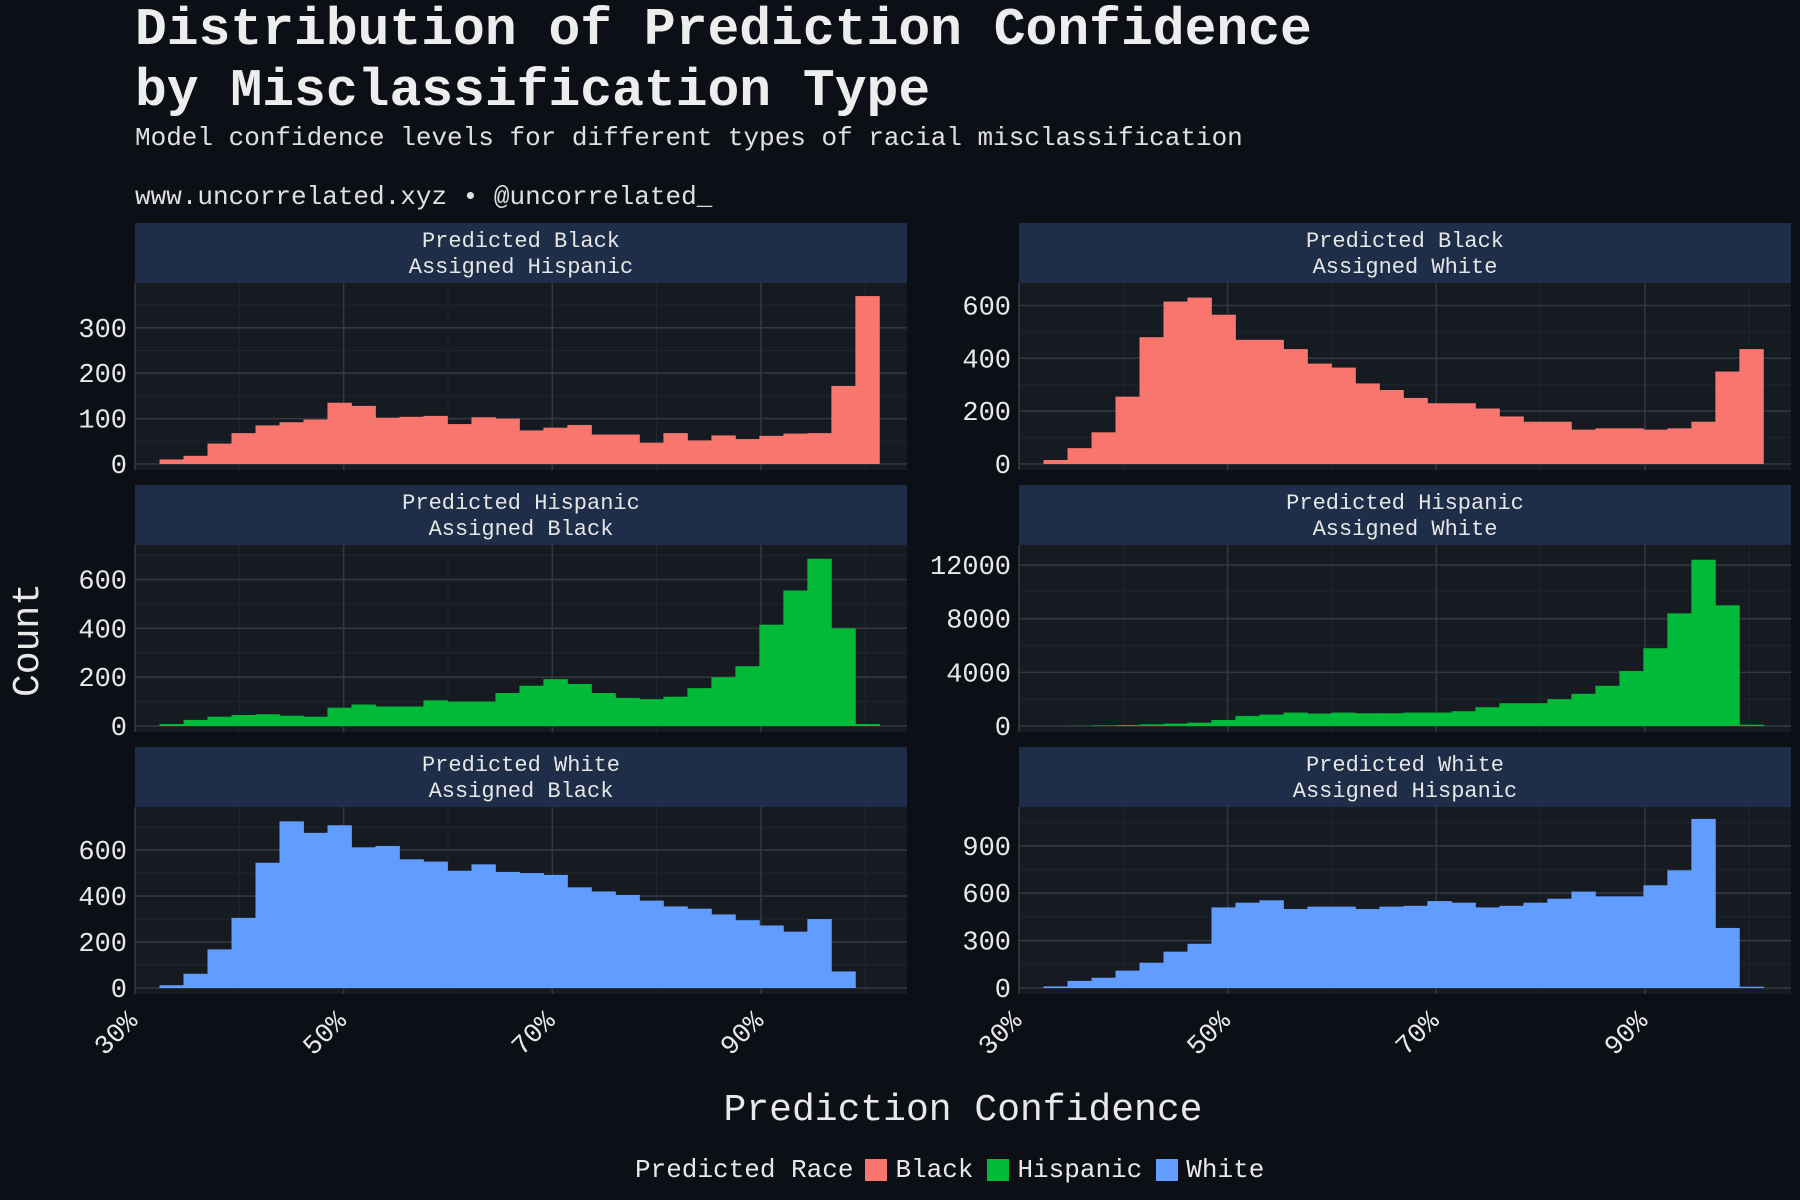 The width and height of the screenshot is (1800, 1200). Describe the element at coordinates (521, 777) in the screenshot. I see `panel-5-strip` at that location.